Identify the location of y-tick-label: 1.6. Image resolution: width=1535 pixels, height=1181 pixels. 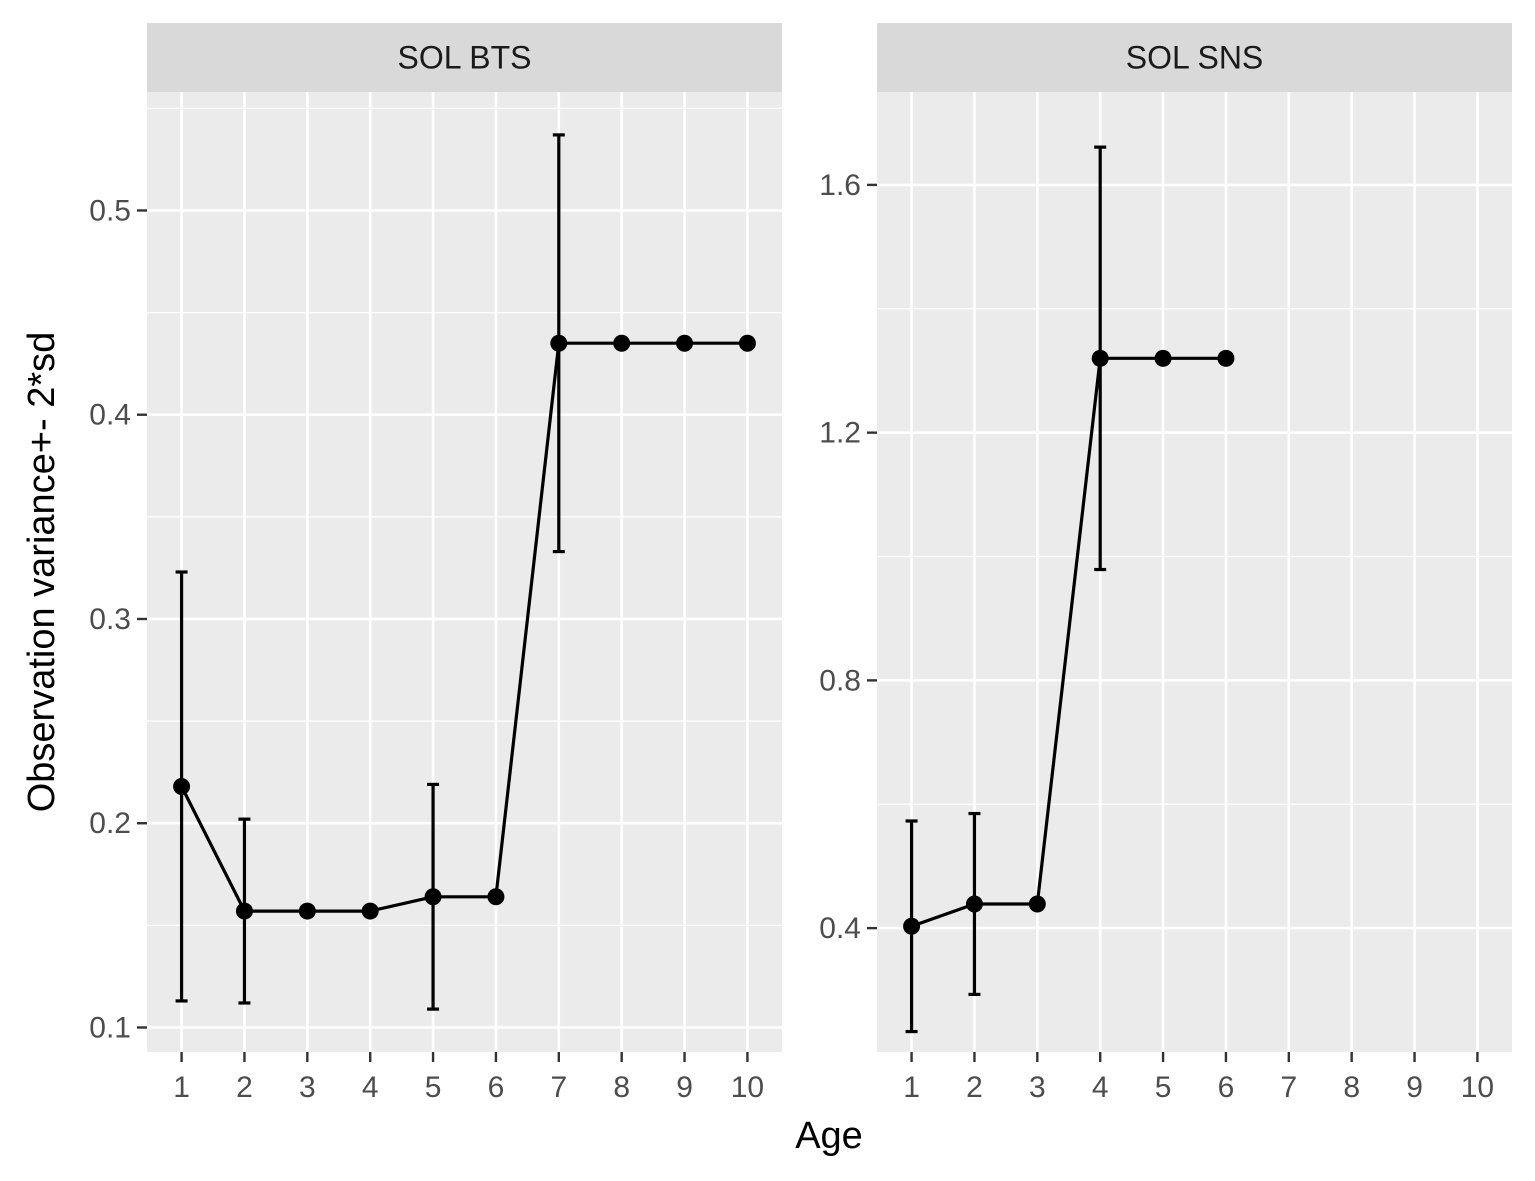
(840, 185).